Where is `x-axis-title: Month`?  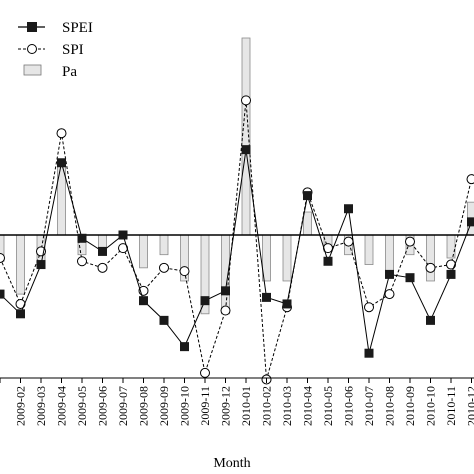 x-axis-title: Month is located at coordinates (231, 463).